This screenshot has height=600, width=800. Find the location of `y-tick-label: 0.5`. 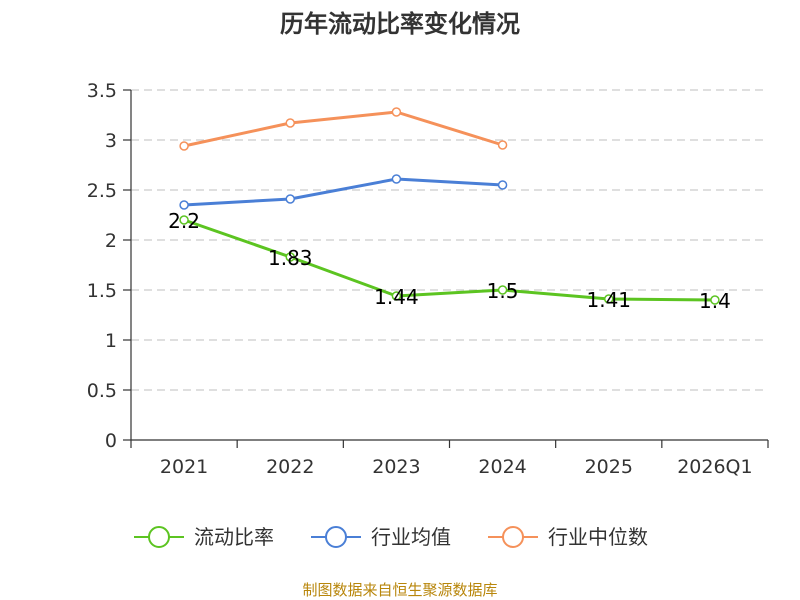

y-tick-label: 0.5 is located at coordinates (102, 391).